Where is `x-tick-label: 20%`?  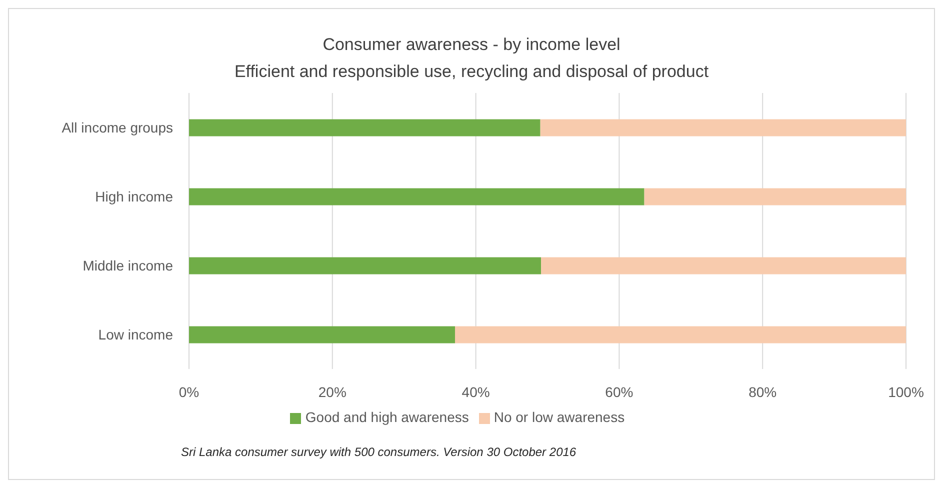 x-tick-label: 20% is located at coordinates (332, 392).